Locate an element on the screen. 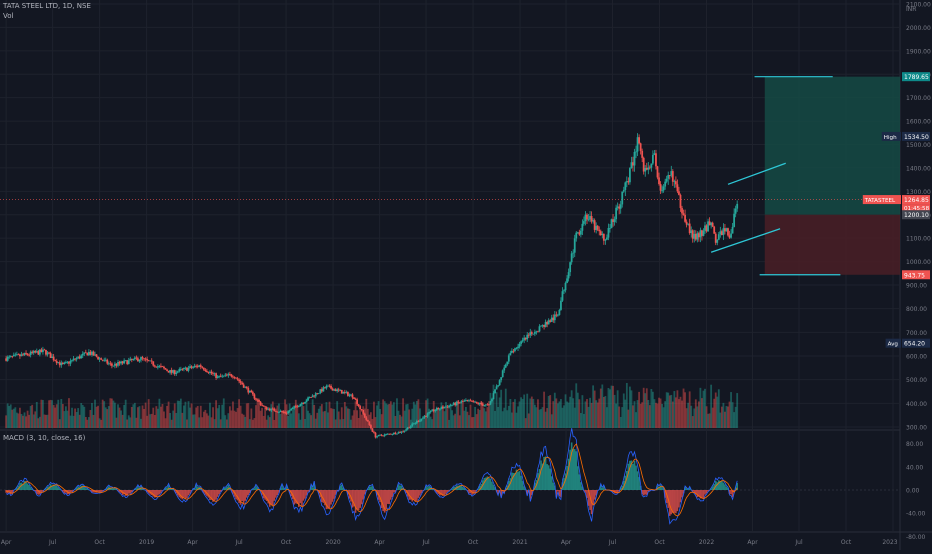 The width and height of the screenshot is (932, 554). volume-label: Vol is located at coordinates (8, 16).